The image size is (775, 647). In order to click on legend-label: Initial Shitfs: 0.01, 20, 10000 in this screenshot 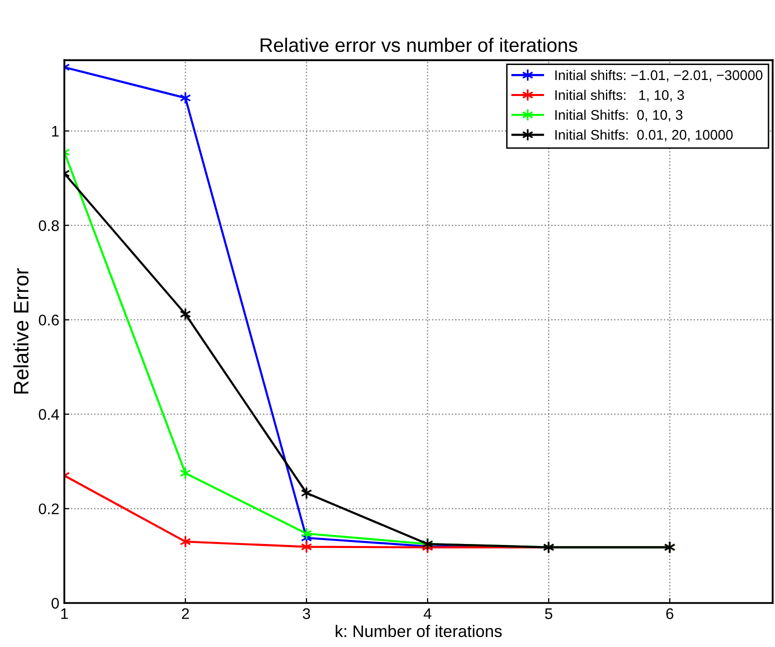, I will do `click(644, 136)`.